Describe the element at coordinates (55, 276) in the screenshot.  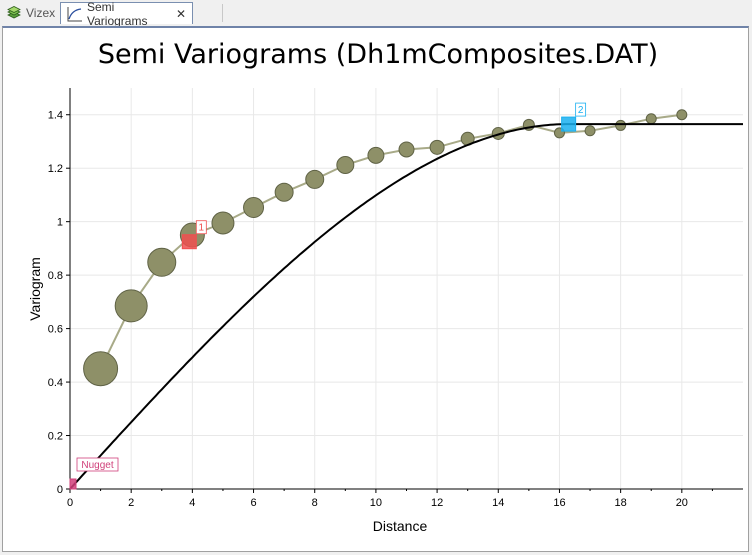
I see `y-tick-label: 0.8` at that location.